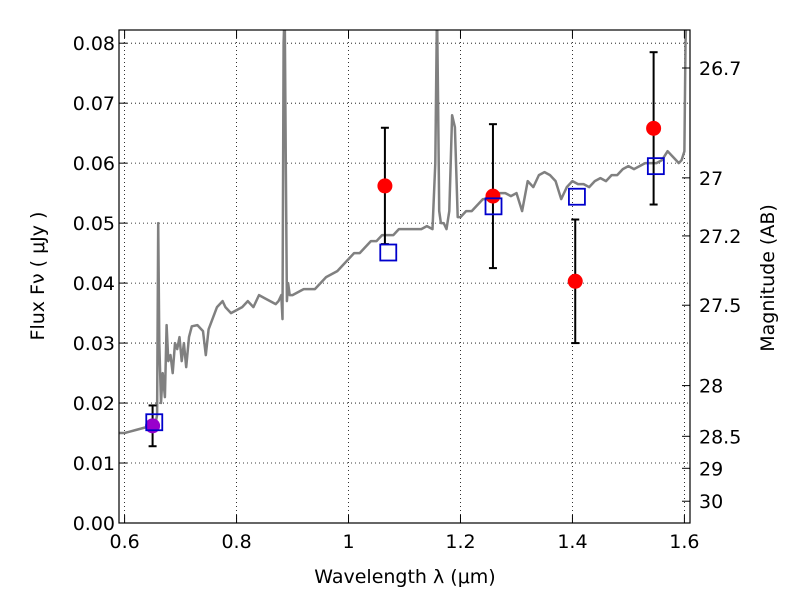 The width and height of the screenshot is (800, 600). What do you see at coordinates (94, 404) in the screenshot?
I see `y-tick-label: 0.02` at bounding box center [94, 404].